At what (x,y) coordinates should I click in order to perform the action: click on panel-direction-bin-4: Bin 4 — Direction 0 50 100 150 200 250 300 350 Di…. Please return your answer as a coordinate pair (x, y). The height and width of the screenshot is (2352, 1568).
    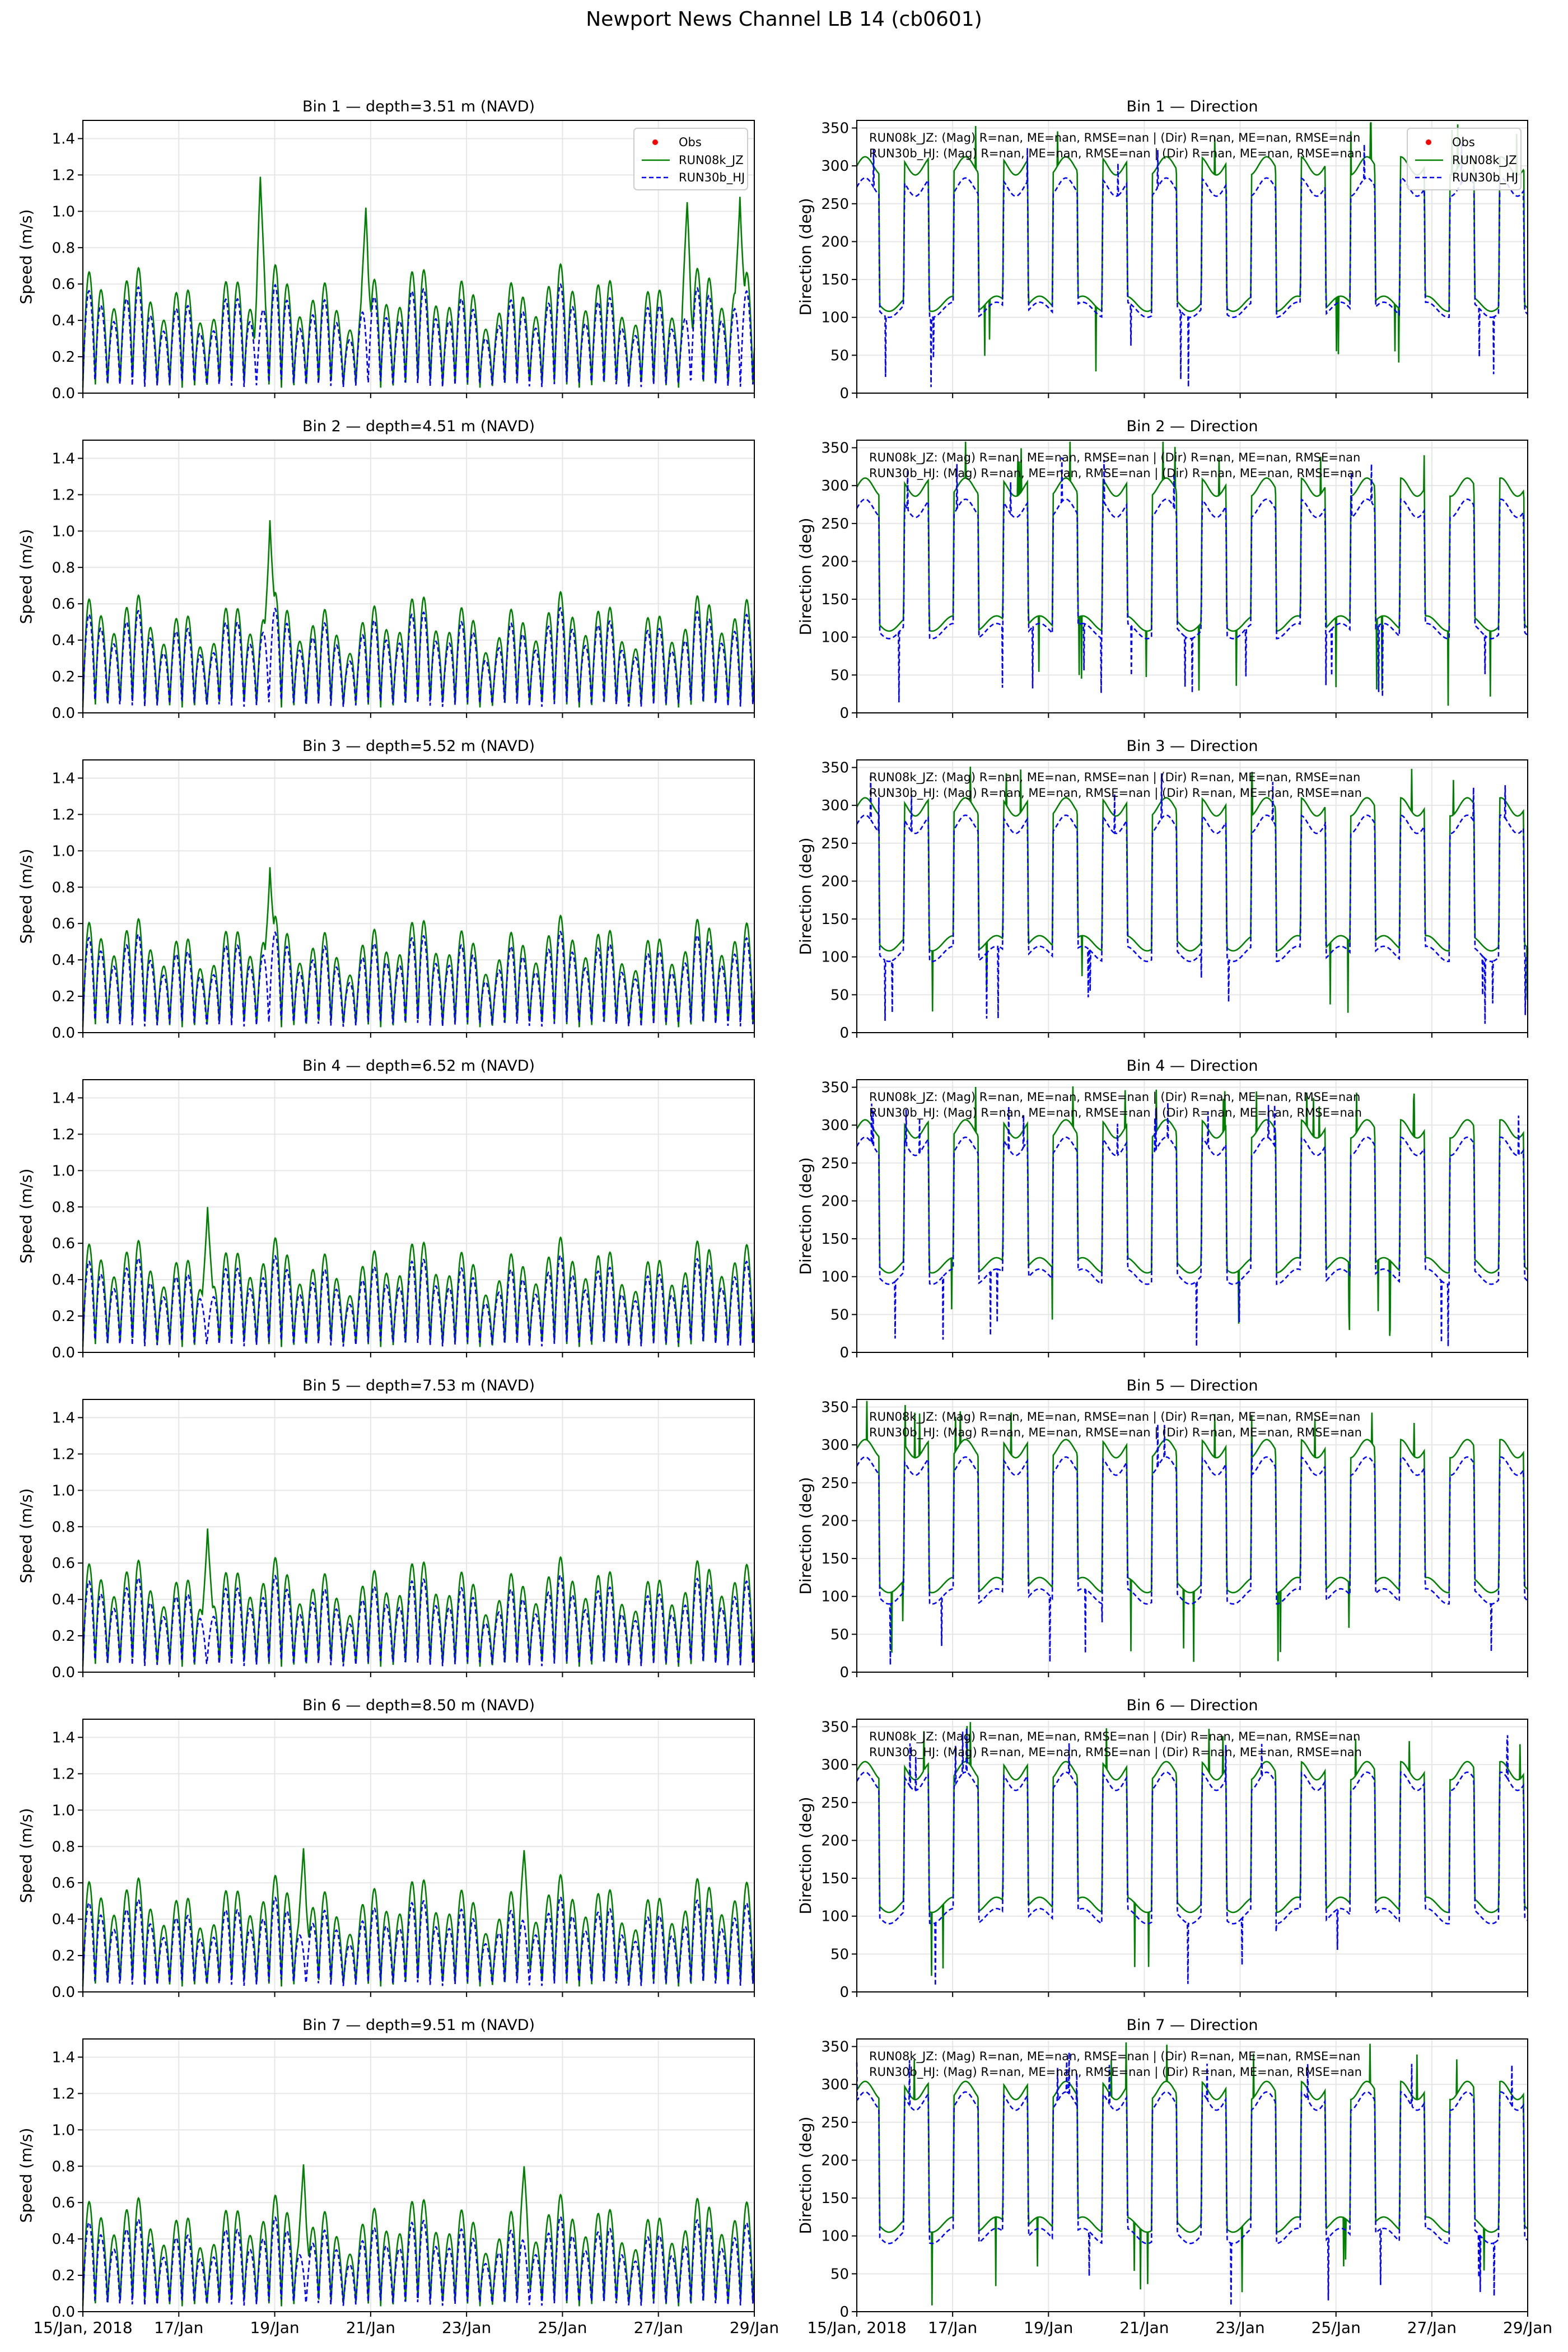
    Looking at the image, I should click on (1162, 1209).